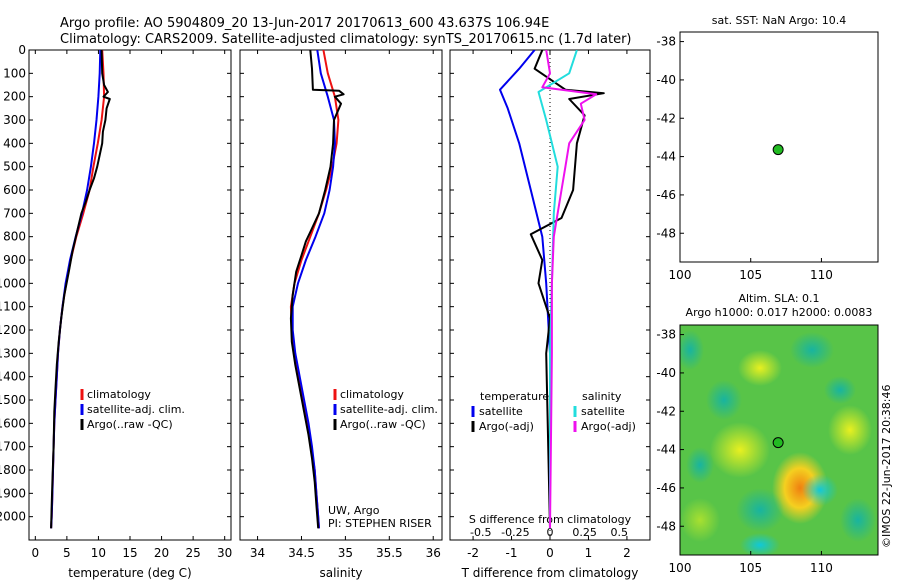 The image size is (900, 580). Describe the element at coordinates (778, 150) in the screenshot. I see `argo-float-marker` at that location.